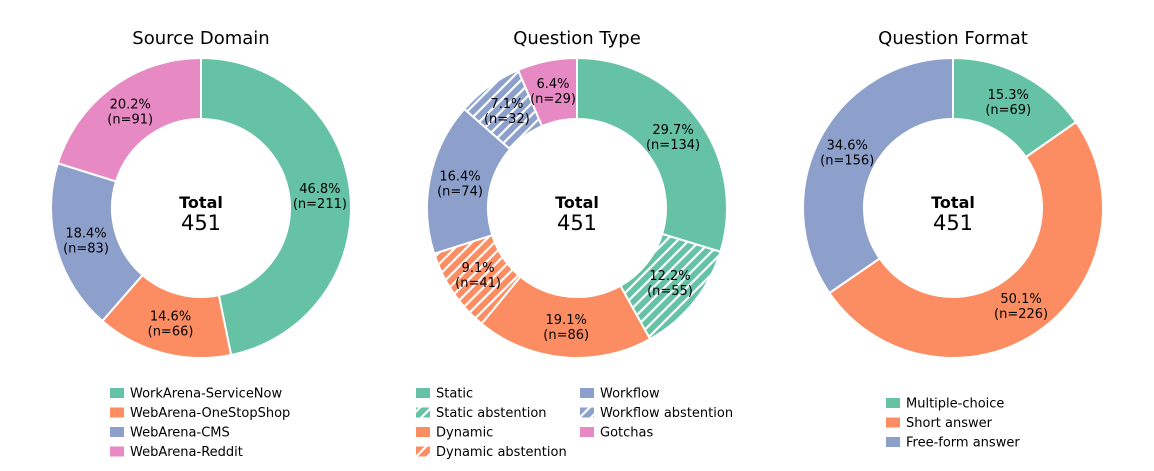 The width and height of the screenshot is (1154, 471). What do you see at coordinates (210, 413) in the screenshot?
I see `legend-label-webarena-onestopshop: WebArena-OneStopShop` at bounding box center [210, 413].